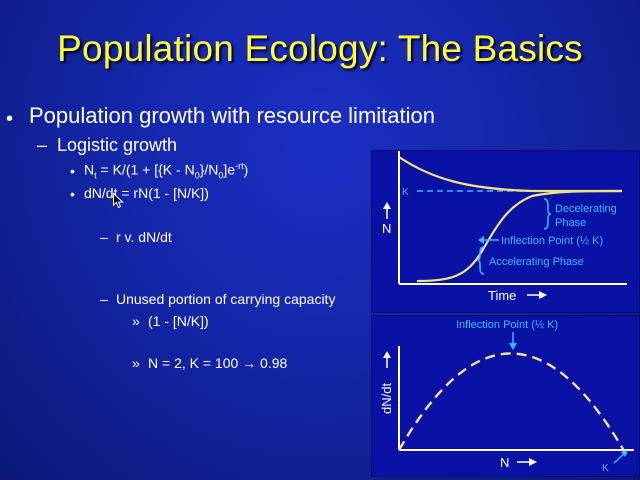  I want to click on slide-title: Population Ecology: The Basics, so click(320, 48).